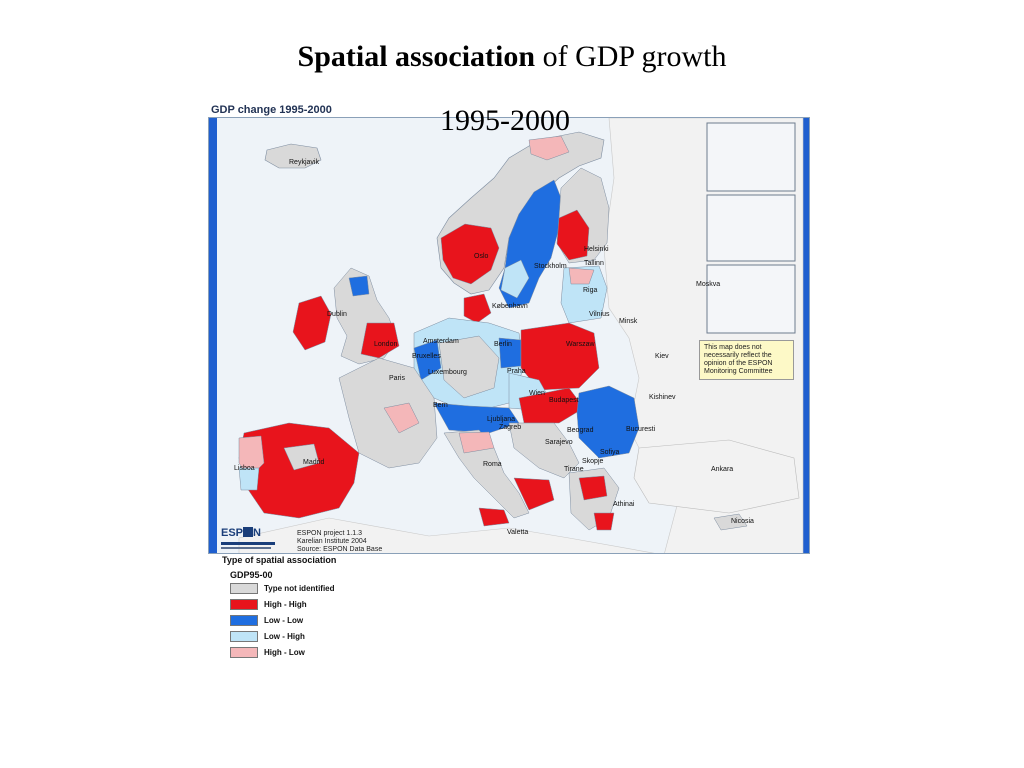  What do you see at coordinates (440, 405) in the screenshot?
I see `city-bern: Bern` at bounding box center [440, 405].